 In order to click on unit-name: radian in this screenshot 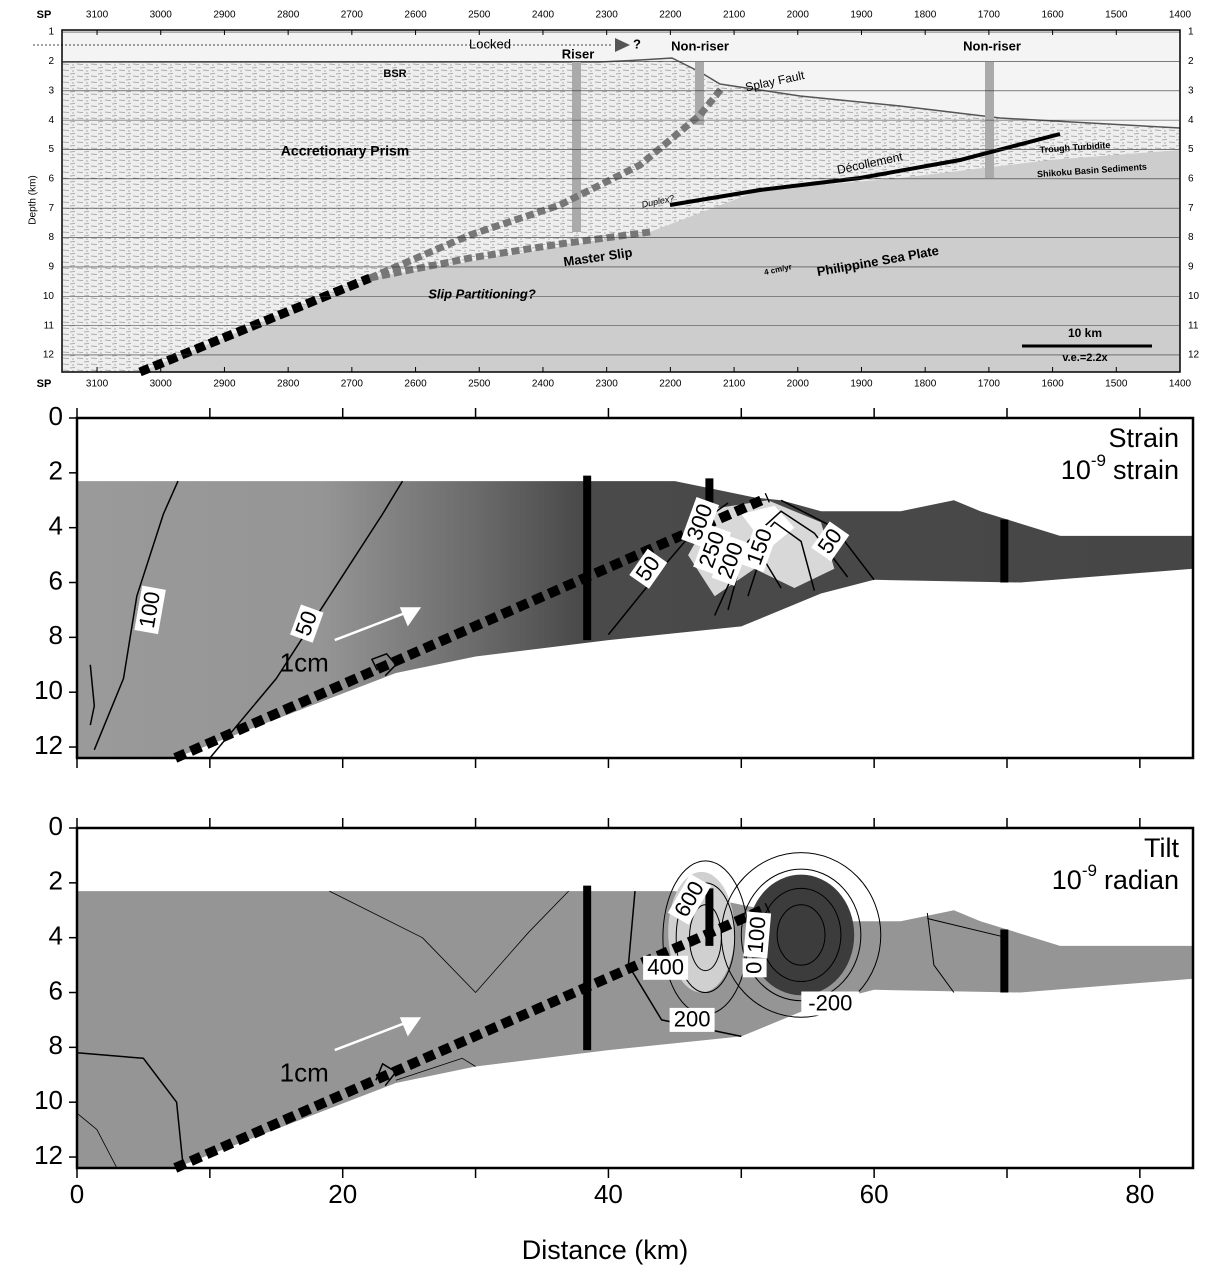, I will do `click(1141, 880)`.